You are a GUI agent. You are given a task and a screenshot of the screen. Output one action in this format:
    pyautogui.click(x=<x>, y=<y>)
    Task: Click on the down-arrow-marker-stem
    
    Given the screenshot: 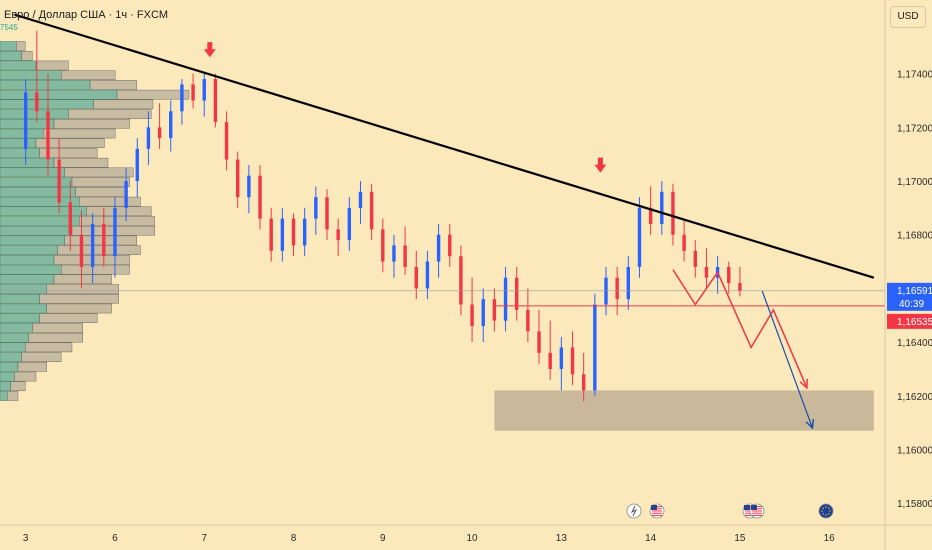 What is the action you would take?
    pyautogui.click(x=210, y=46)
    